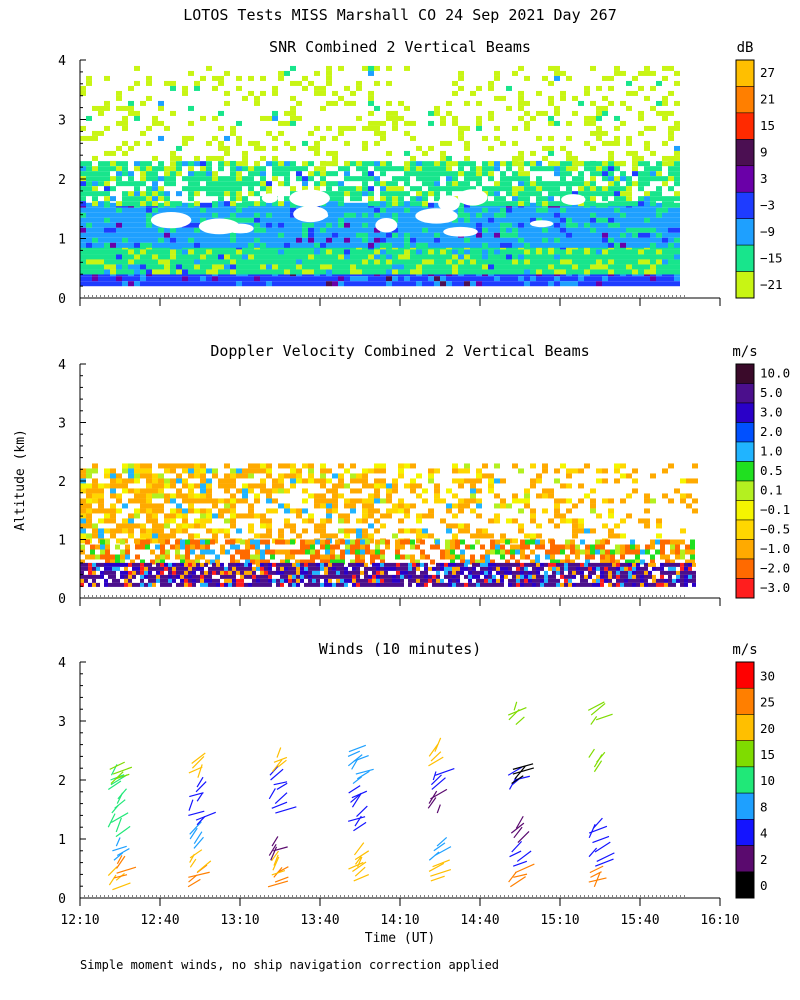 The width and height of the screenshot is (800, 1000). Describe the element at coordinates (62, 424) in the screenshot. I see `y-tick-label: 3` at that location.